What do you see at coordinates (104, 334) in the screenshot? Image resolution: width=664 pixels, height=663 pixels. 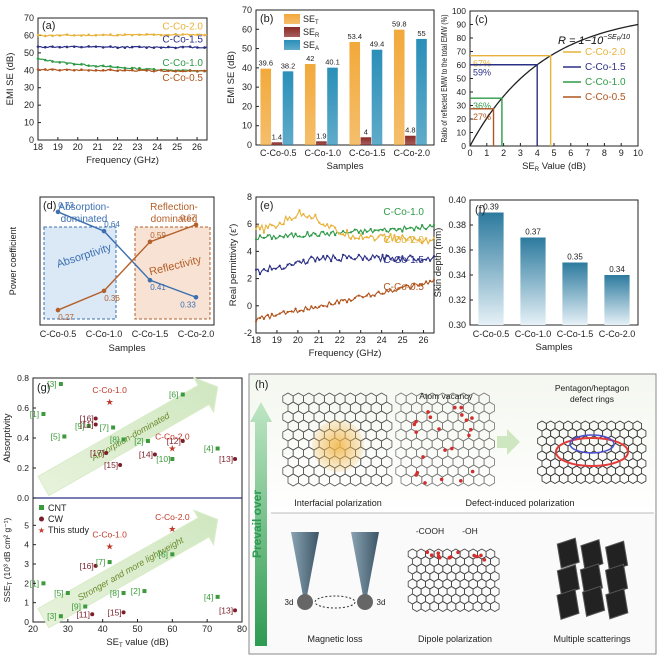 I see `x-tick-label: C-Co-1.0` at bounding box center [104, 334].